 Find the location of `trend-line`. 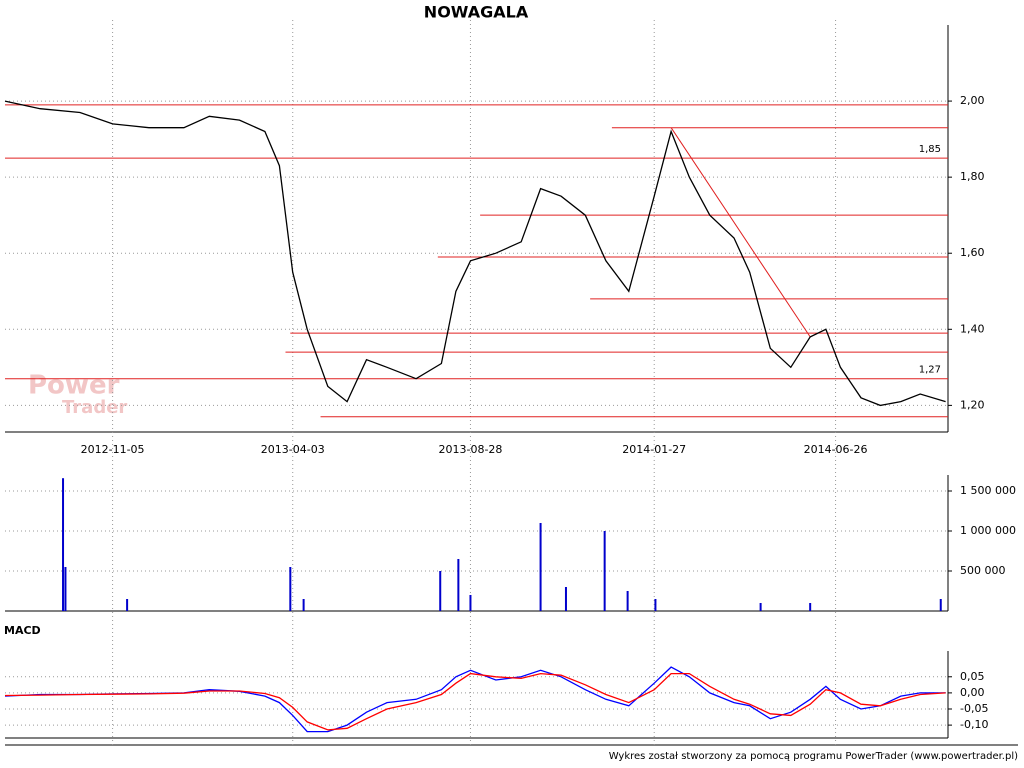

trend-line is located at coordinates (740, 232).